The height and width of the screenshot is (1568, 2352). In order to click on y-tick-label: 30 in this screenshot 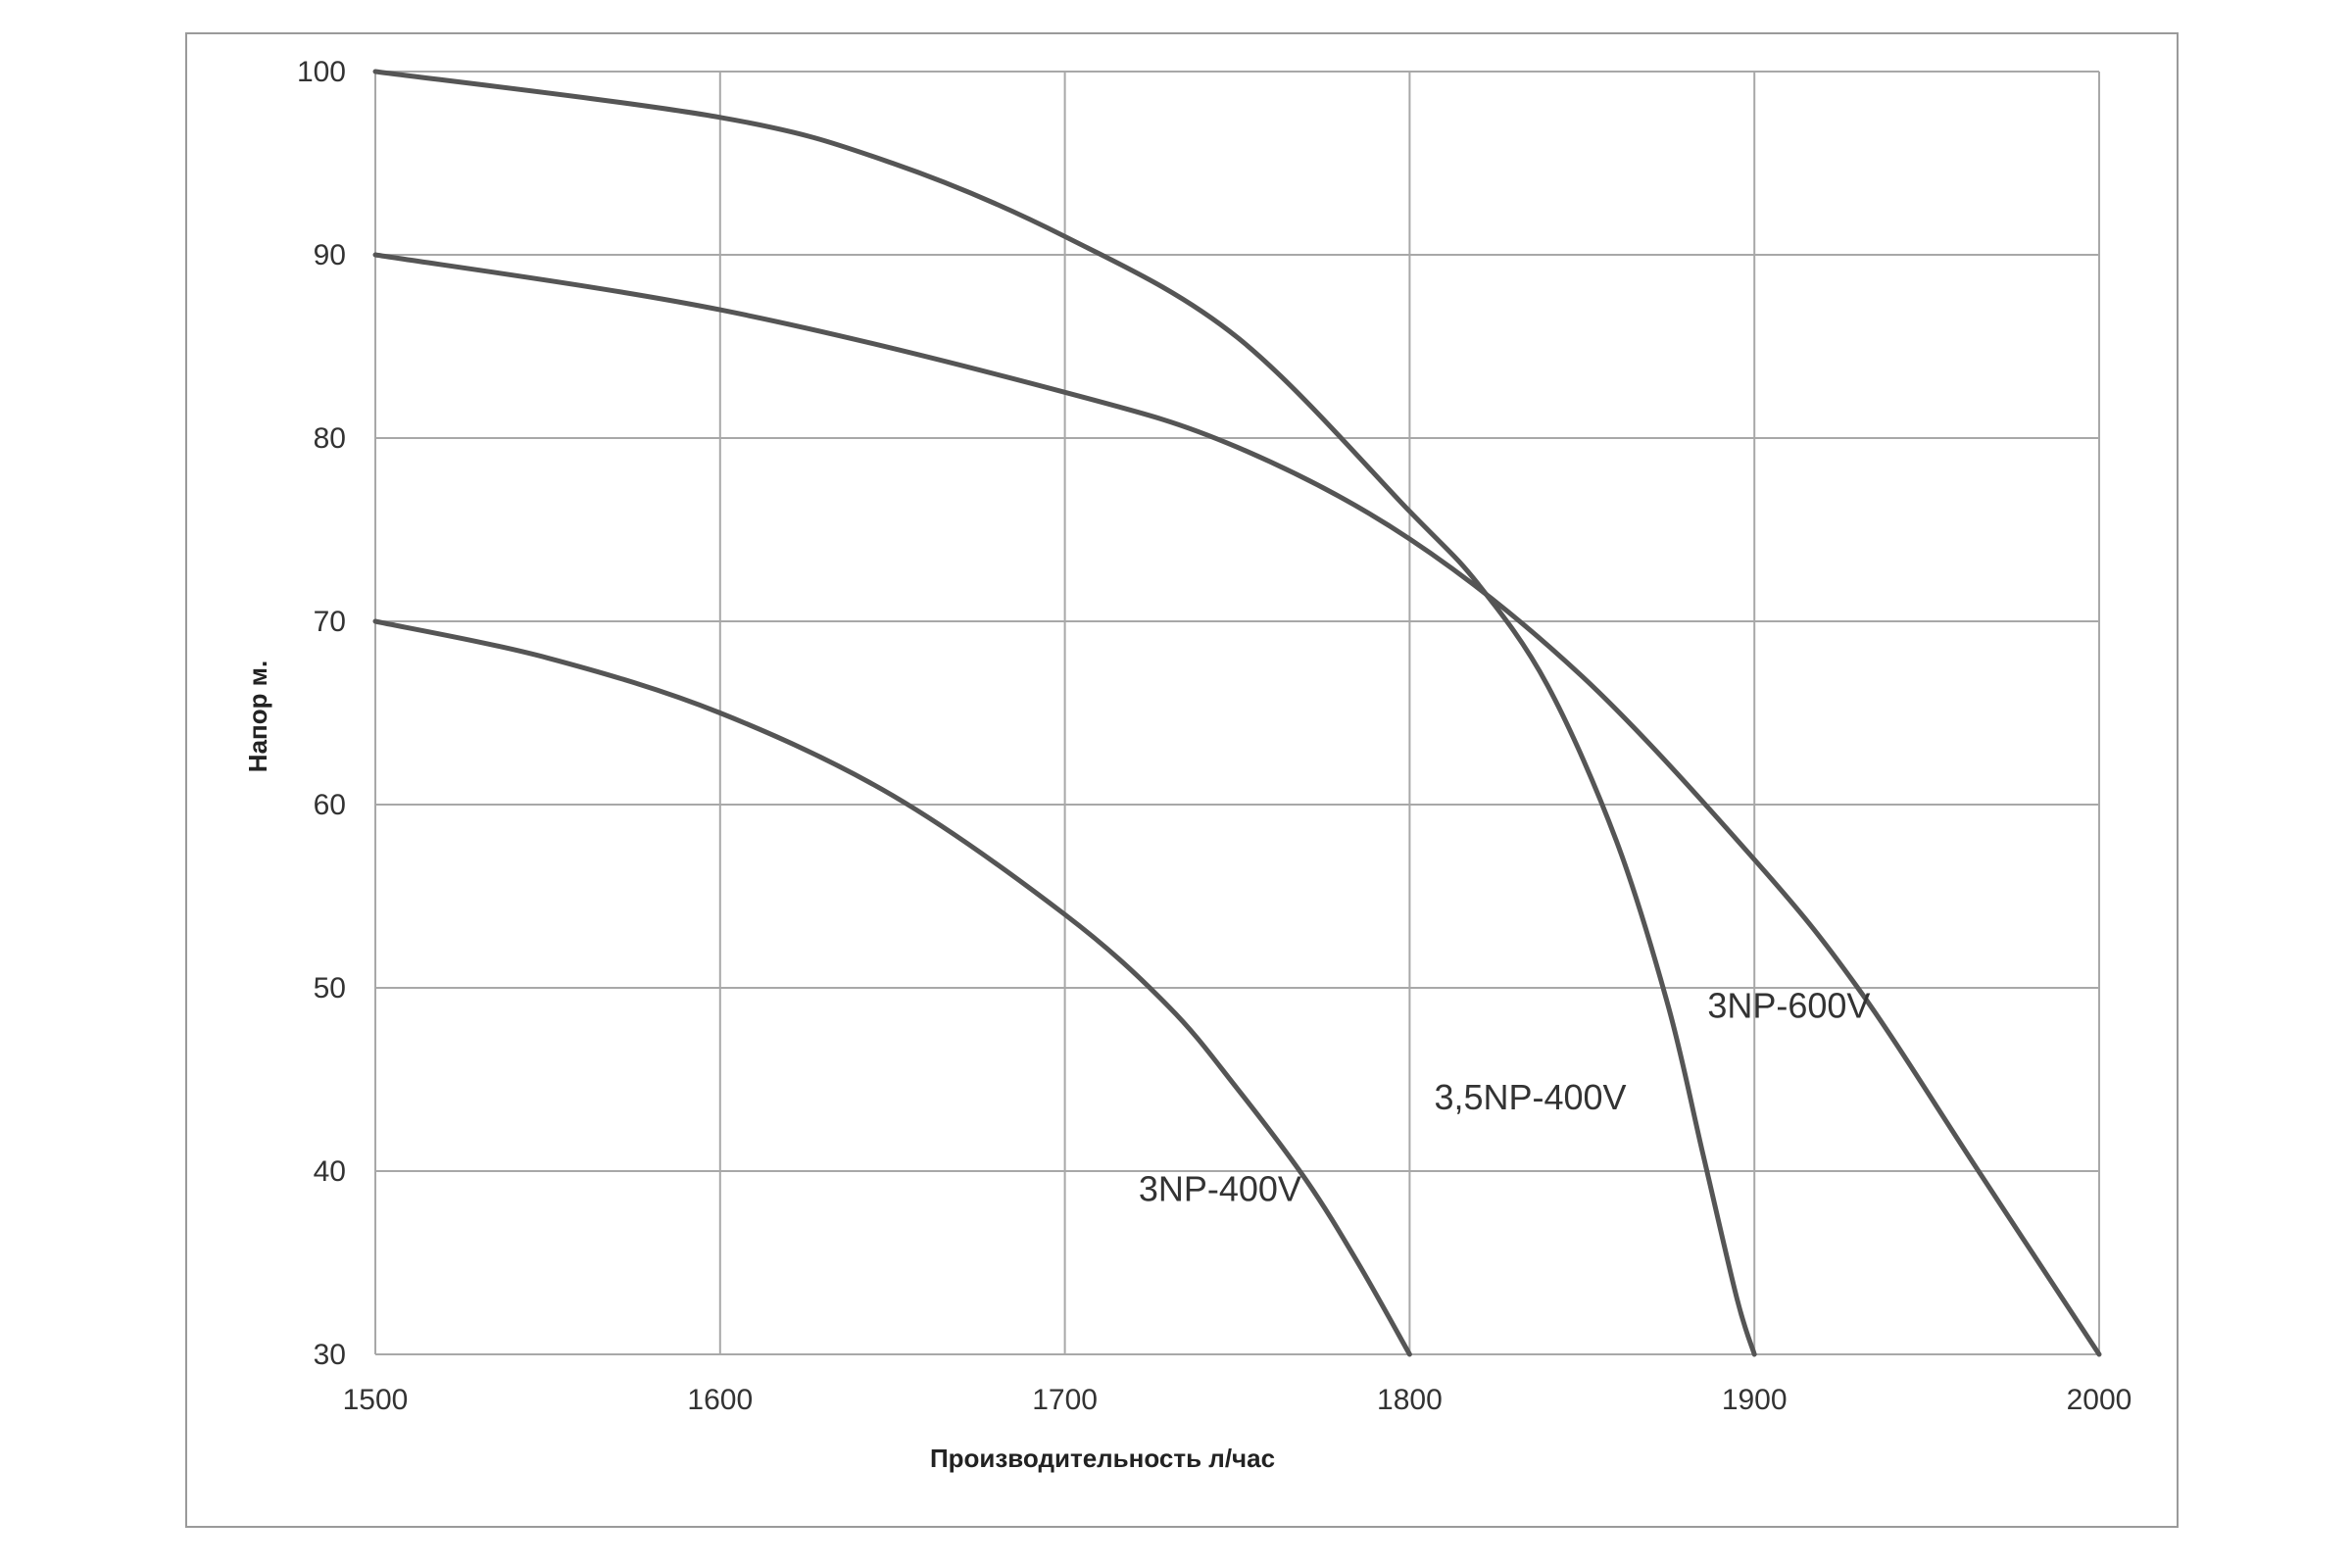, I will do `click(330, 1355)`.